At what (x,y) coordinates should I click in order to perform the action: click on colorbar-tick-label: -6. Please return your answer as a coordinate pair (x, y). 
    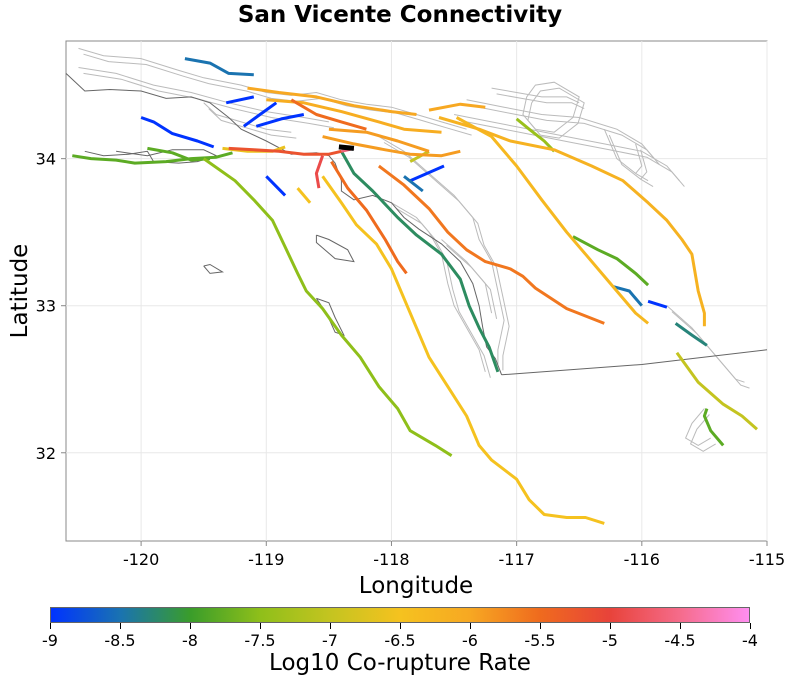
    Looking at the image, I should click on (470, 640).